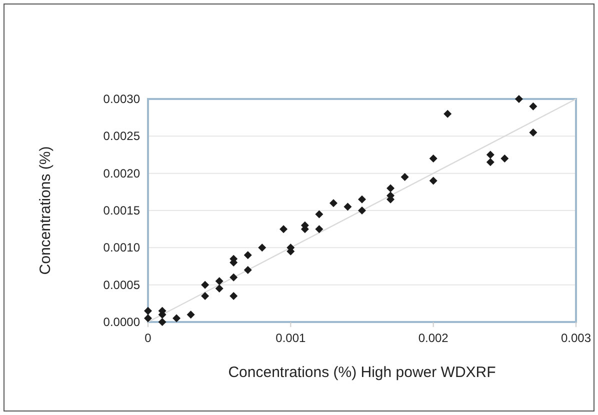 This screenshot has width=598, height=415. I want to click on x-tick-label: 0.003, so click(576, 338).